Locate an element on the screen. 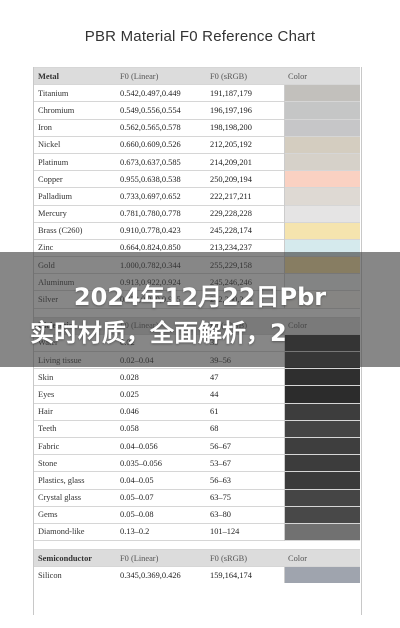  table-row: Palladium 0.733,0.697,0.652 222,217,211 is located at coordinates (197, 196).